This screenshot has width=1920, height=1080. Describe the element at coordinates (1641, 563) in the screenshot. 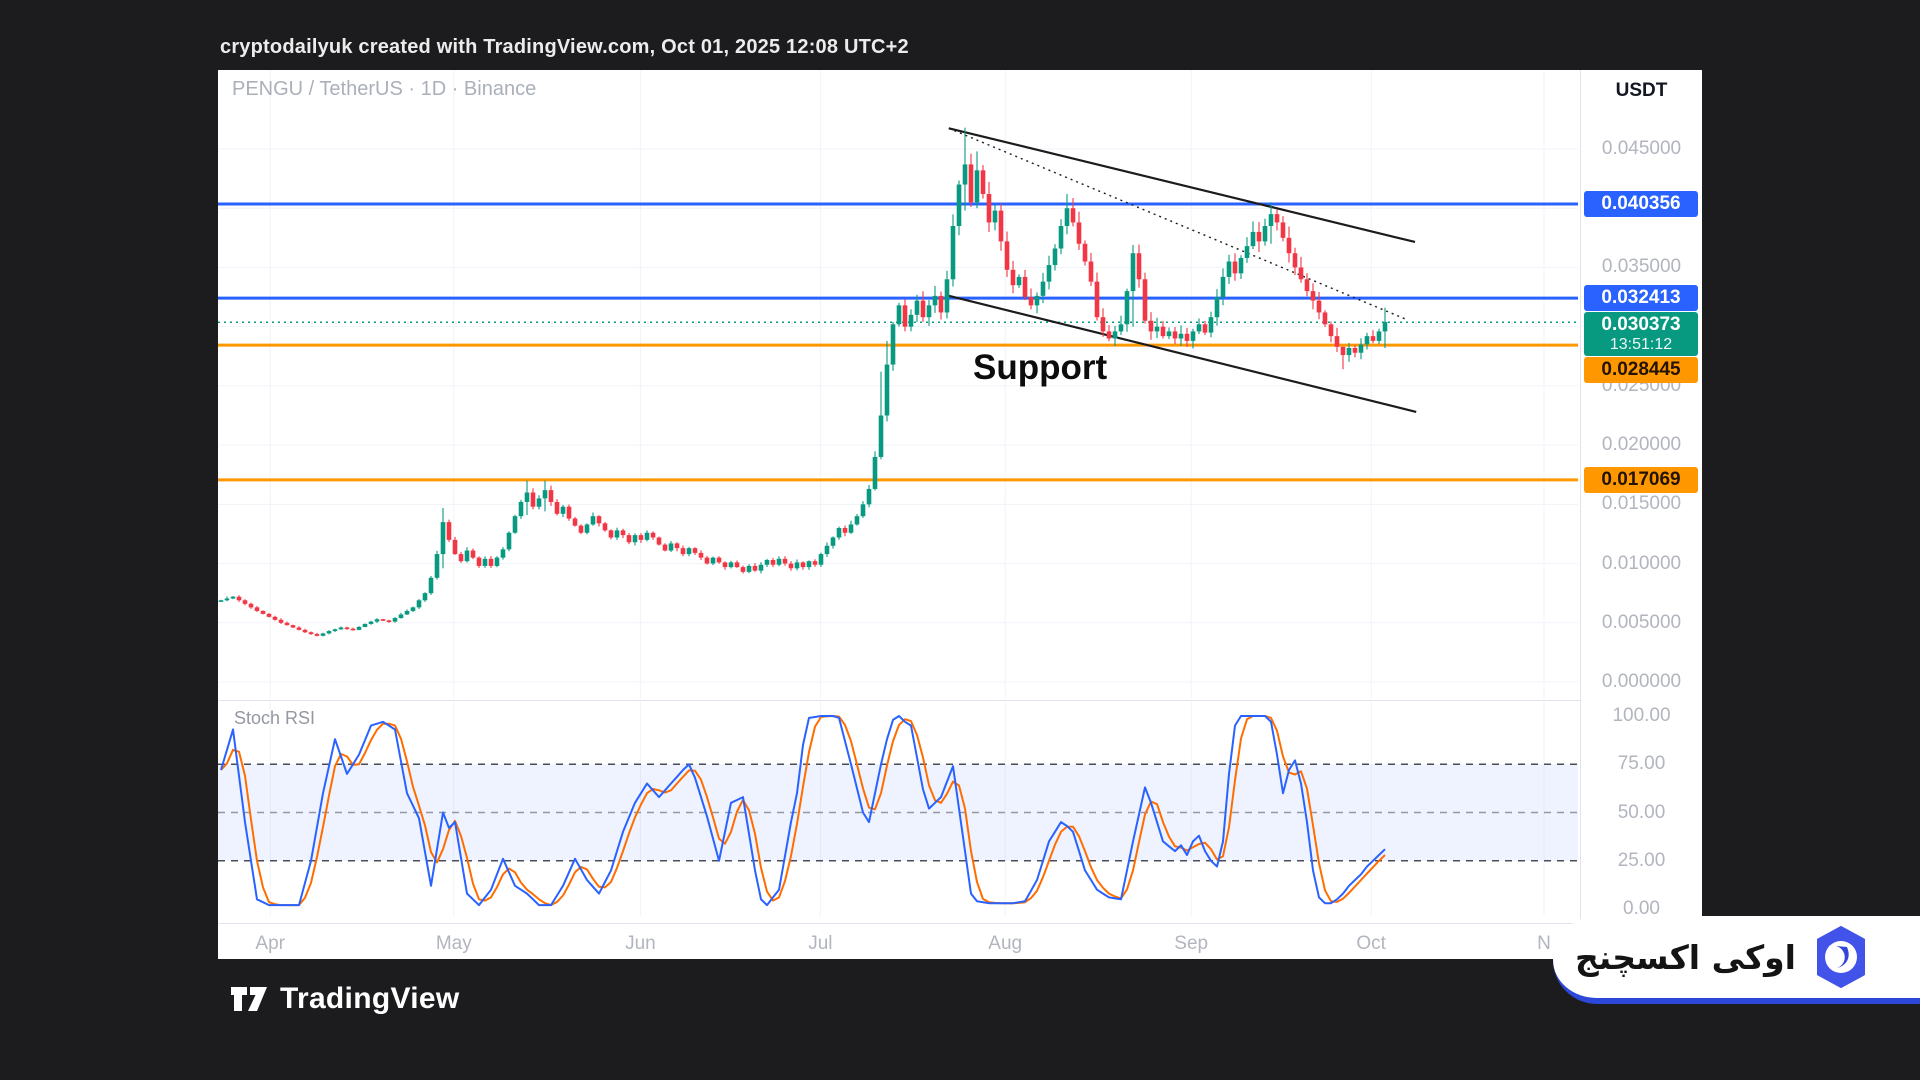

I see `price-tick: 0.010000` at that location.